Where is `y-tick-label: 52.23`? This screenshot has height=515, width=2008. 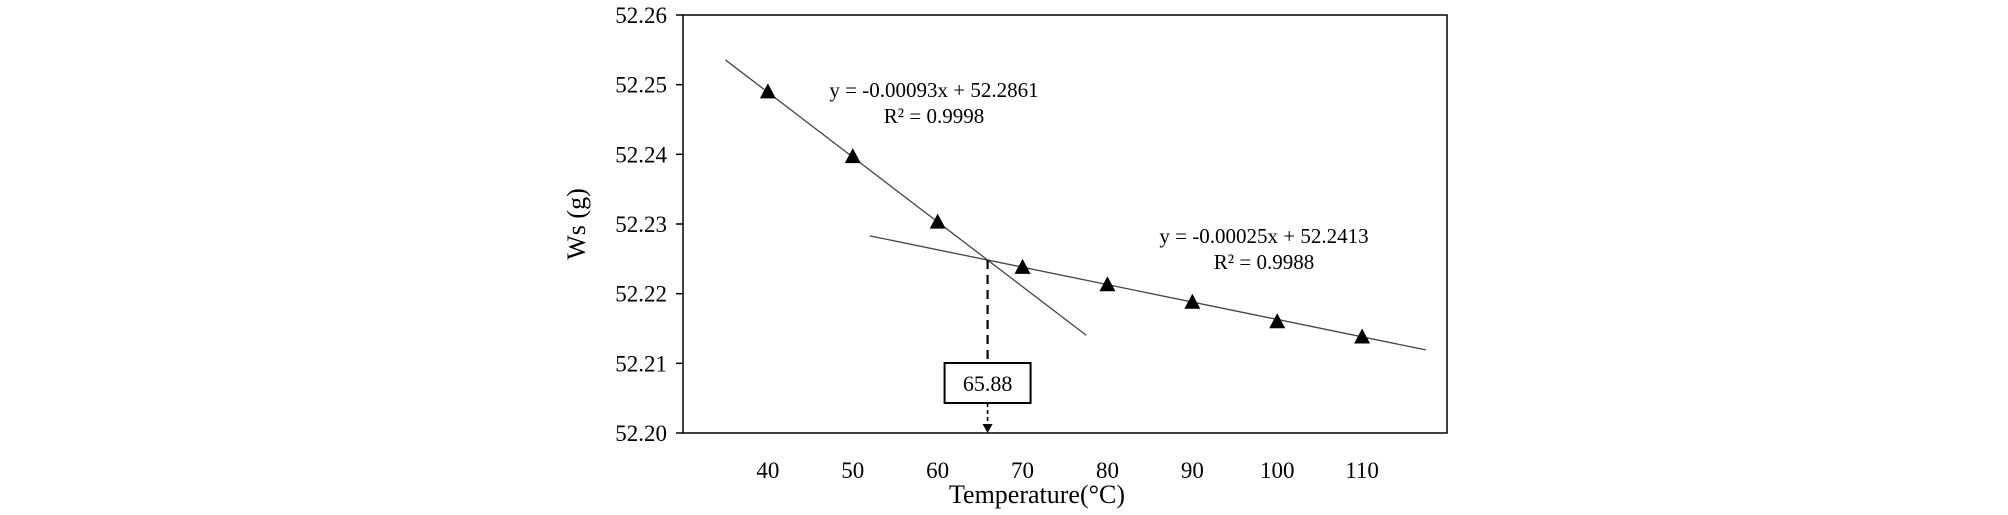 y-tick-label: 52.23 is located at coordinates (641, 224).